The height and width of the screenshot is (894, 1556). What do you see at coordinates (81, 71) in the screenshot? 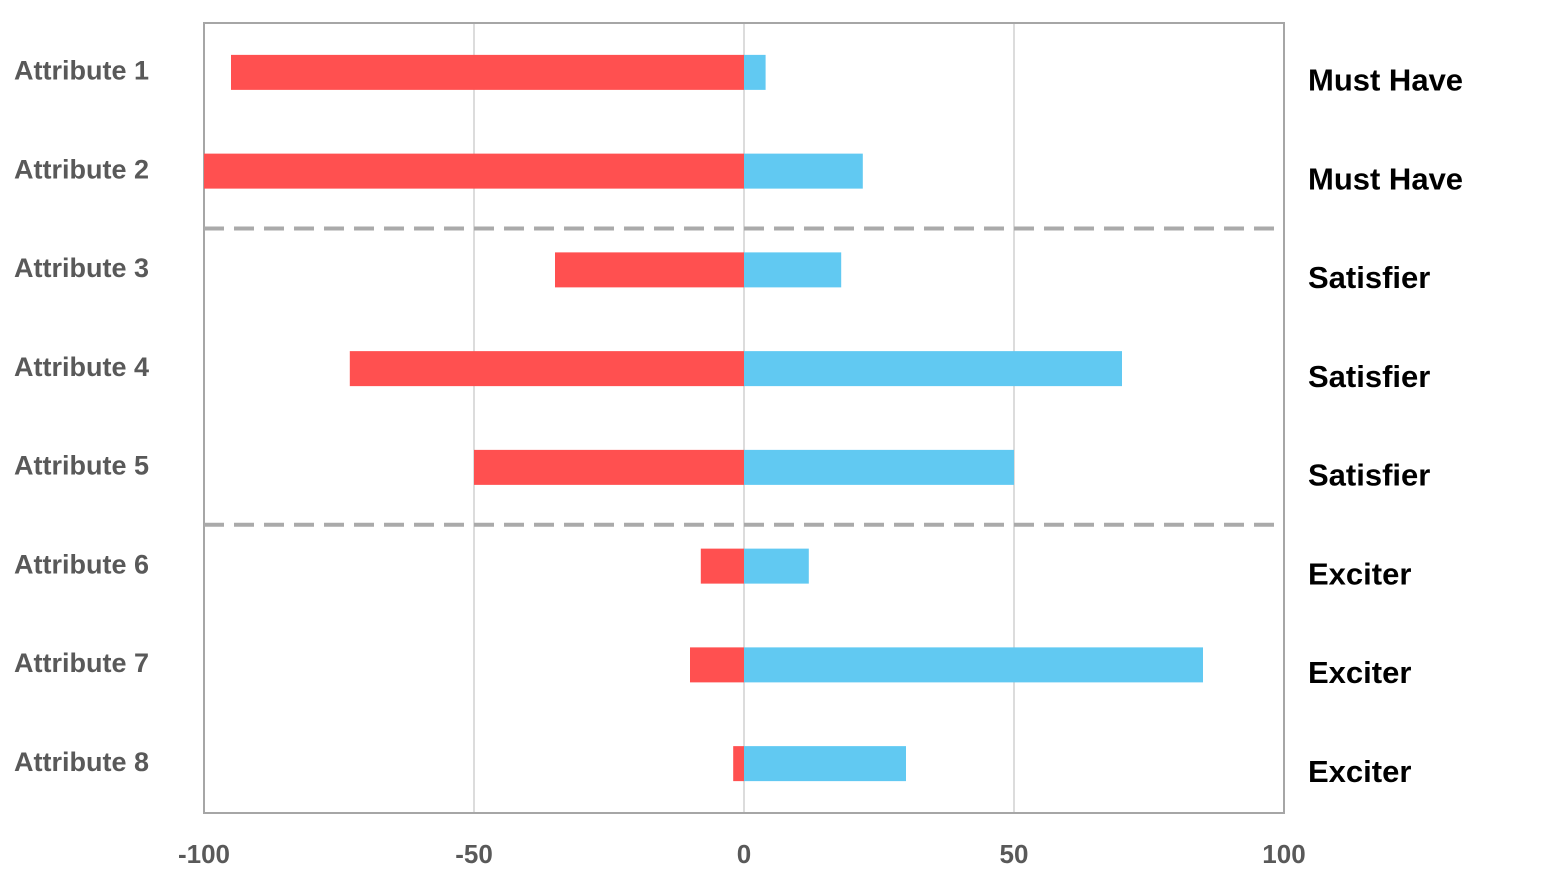
I see `y-tick-label: Attribute 1` at bounding box center [81, 71].